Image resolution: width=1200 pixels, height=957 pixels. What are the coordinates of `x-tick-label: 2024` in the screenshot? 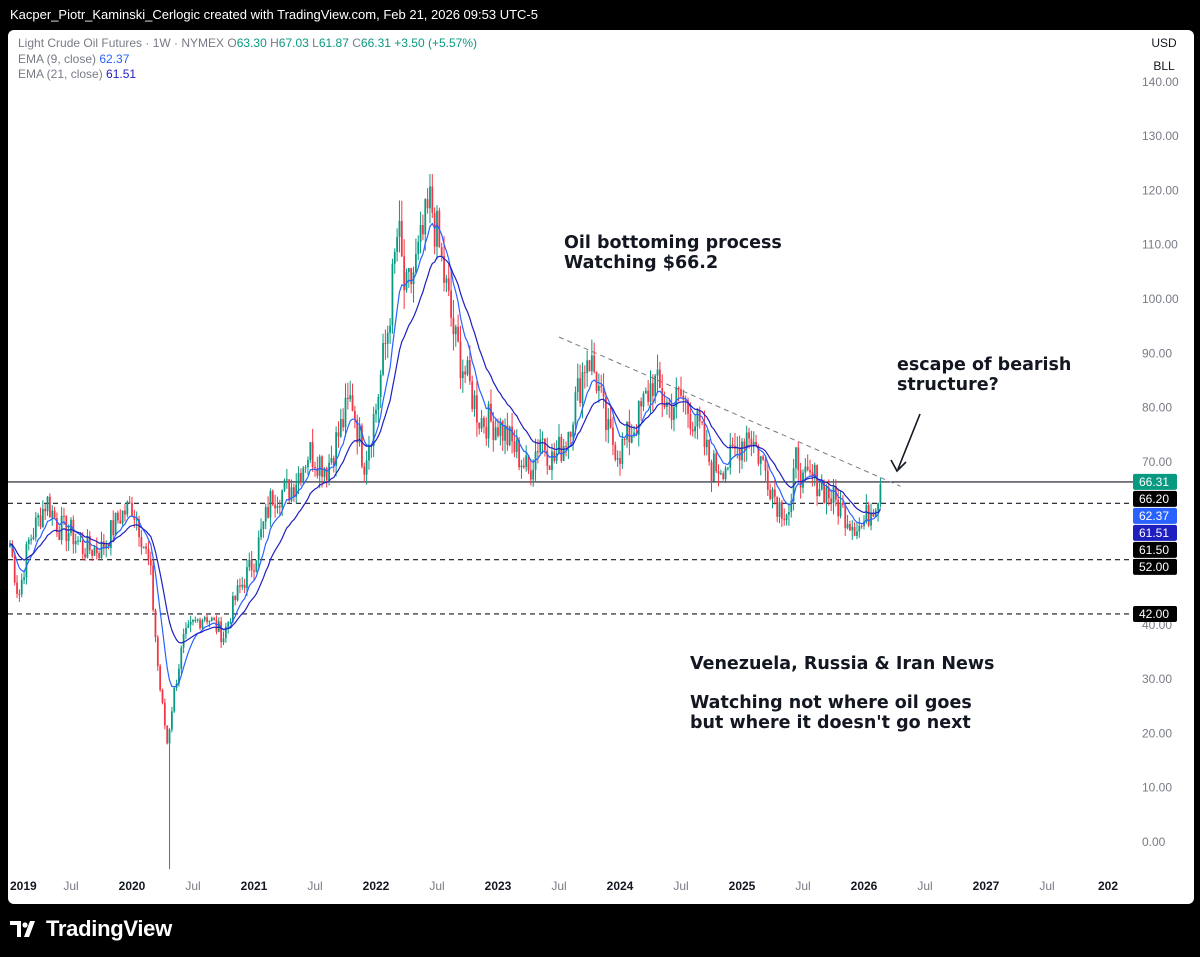 It's located at (620, 886).